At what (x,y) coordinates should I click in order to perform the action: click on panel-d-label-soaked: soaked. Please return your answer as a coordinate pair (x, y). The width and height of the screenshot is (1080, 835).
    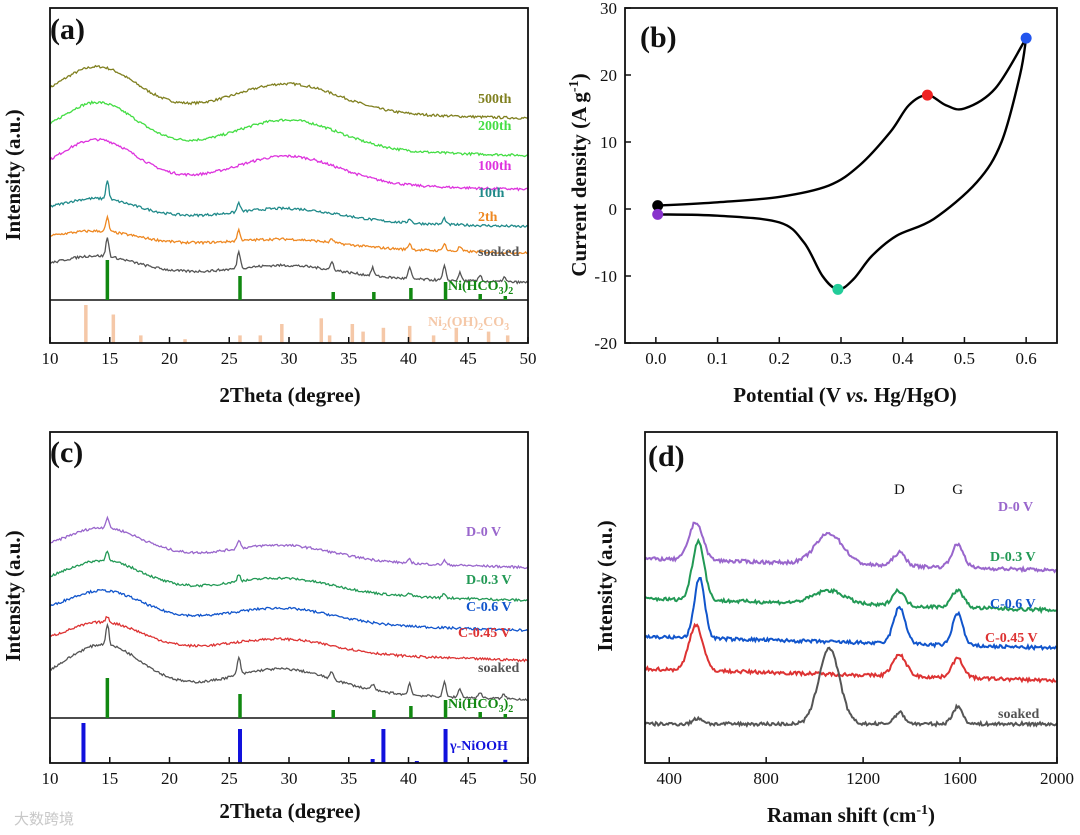
    Looking at the image, I should click on (1018, 714).